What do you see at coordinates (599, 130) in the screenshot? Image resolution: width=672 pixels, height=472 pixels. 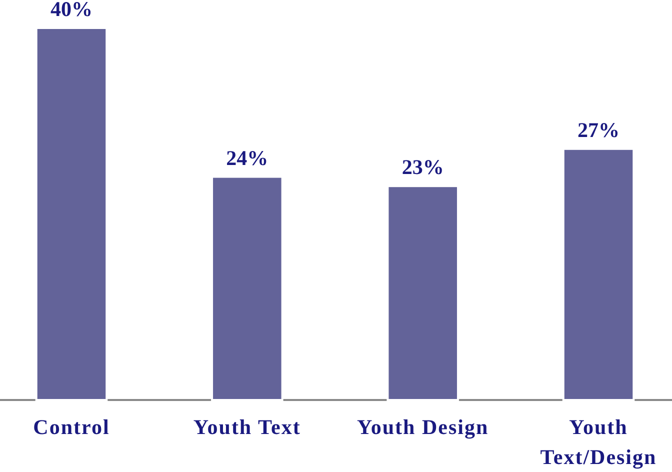 I see `data-label: 27%` at bounding box center [599, 130].